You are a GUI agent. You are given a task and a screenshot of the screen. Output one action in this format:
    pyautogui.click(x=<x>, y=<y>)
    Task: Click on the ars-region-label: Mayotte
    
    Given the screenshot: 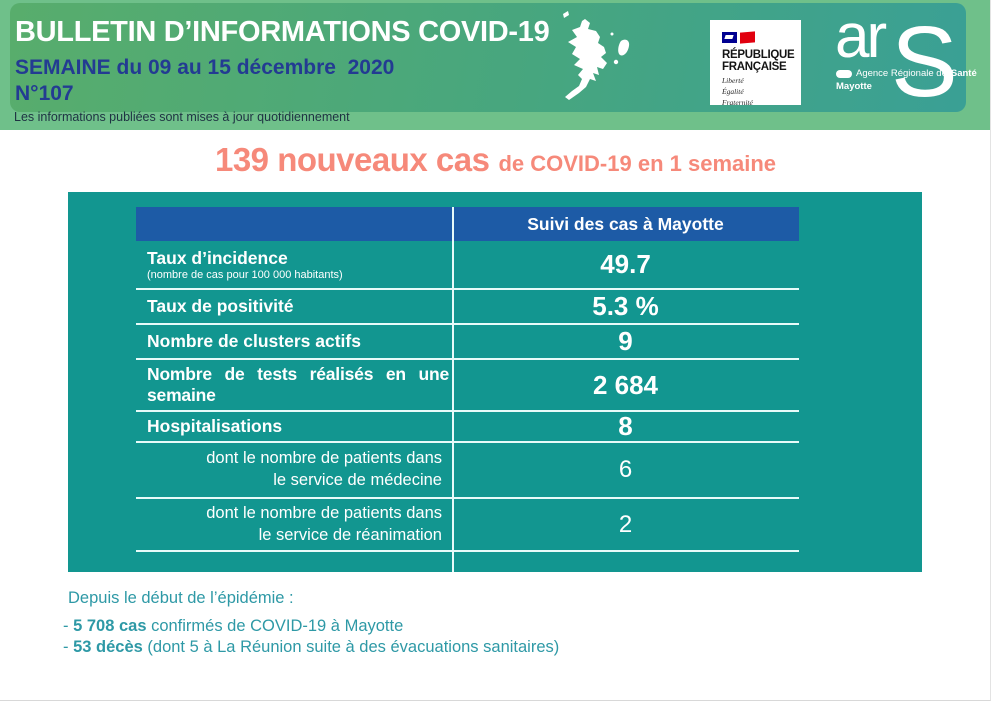 What is the action you would take?
    pyautogui.click(x=854, y=86)
    